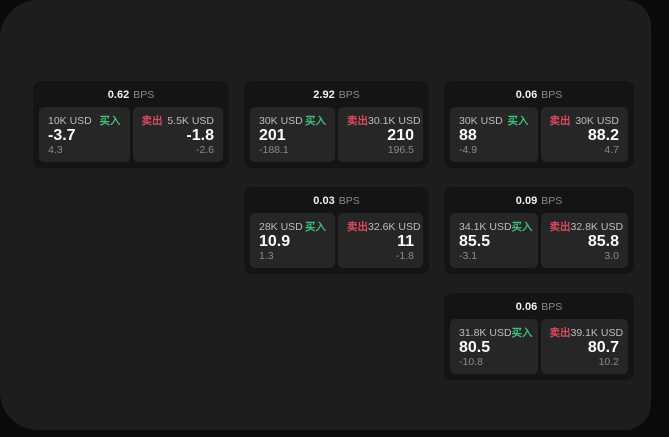 The height and width of the screenshot is (437, 669). I want to click on sell-notional: 30.1K USD, so click(394, 120).